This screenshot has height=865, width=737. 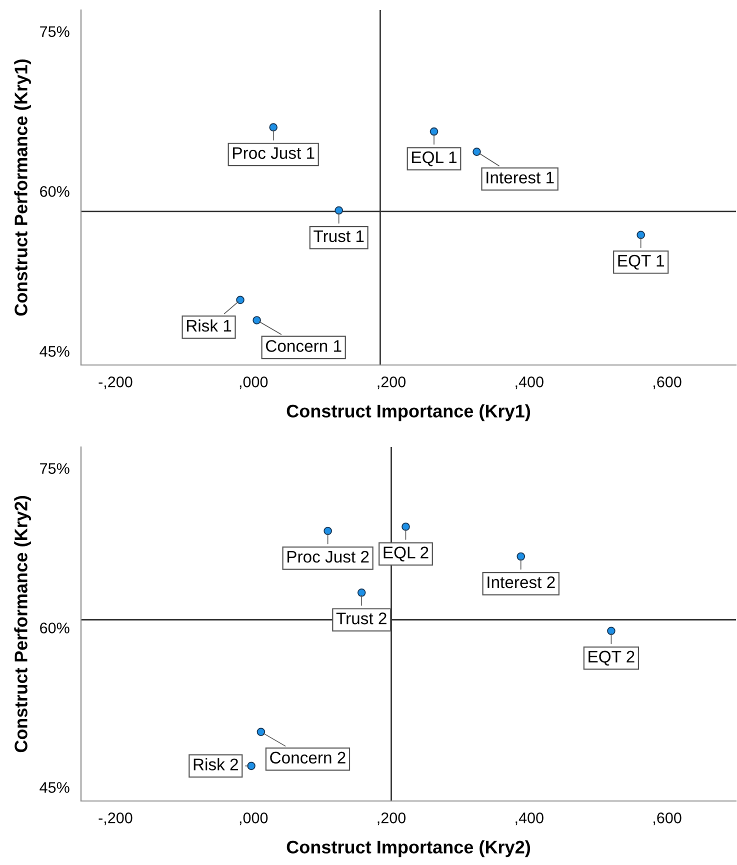 I want to click on annotation: Concern 2, so click(x=308, y=758).